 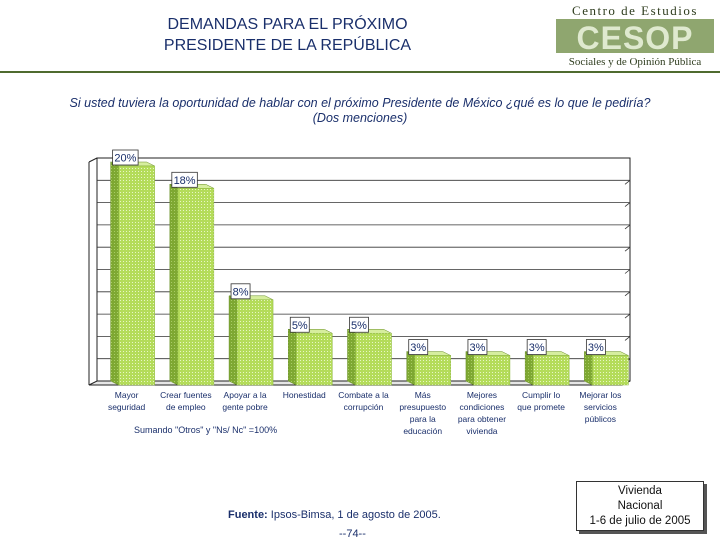 I want to click on category-label-line: Cumplir lo, so click(x=541, y=395).